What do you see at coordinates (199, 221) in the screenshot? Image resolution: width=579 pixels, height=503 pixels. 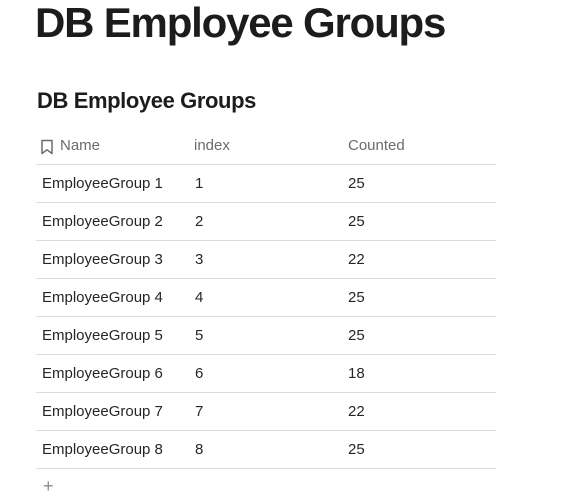 I see `cell-index: 2` at bounding box center [199, 221].